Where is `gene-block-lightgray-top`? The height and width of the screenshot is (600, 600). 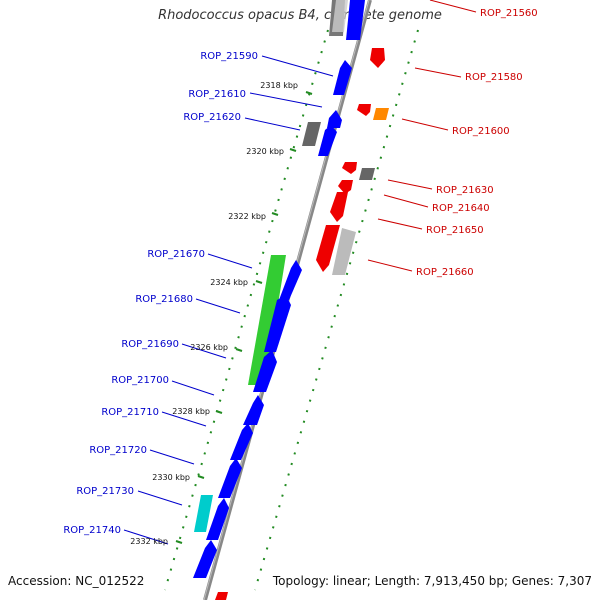
gene-block-lightgray-top is located at coordinates (340, 16).